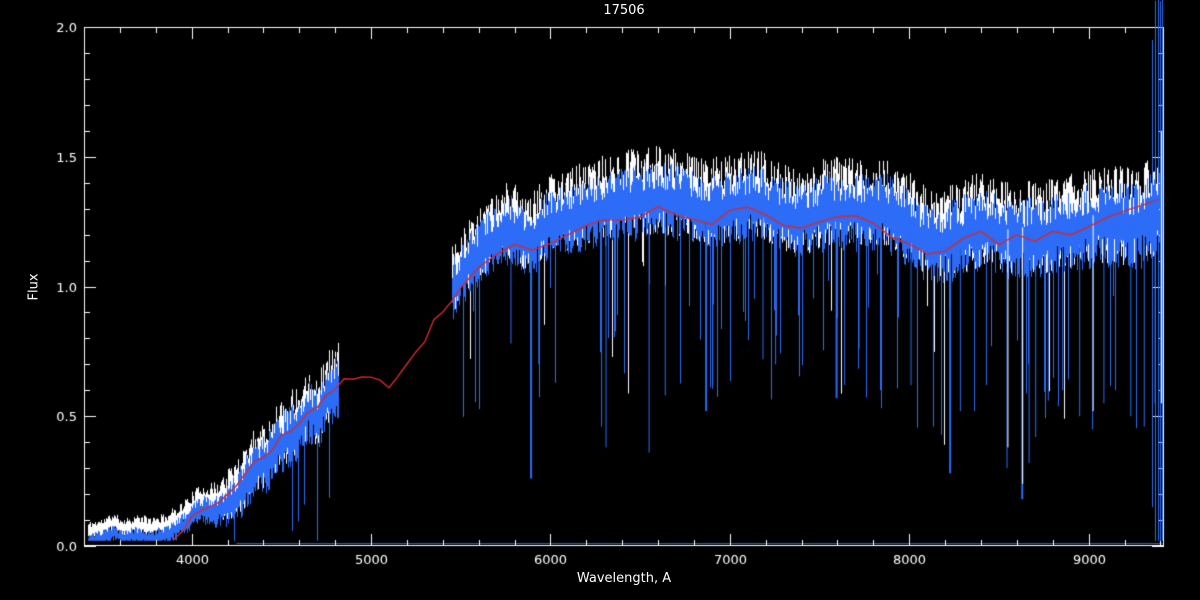 The width and height of the screenshot is (1200, 600). I want to click on plot-title: 17506, so click(624, 10).